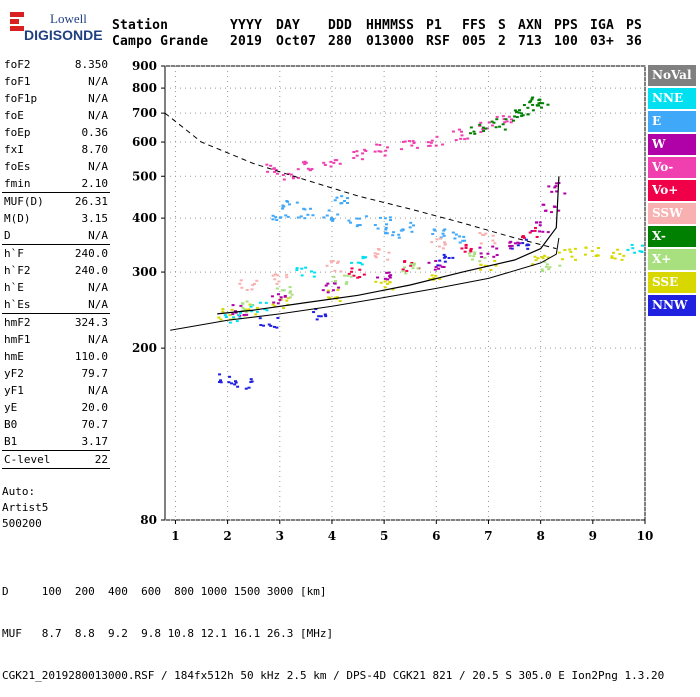 The width and height of the screenshot is (700, 697). Describe the element at coordinates (332, 536) in the screenshot. I see `x-tick-label: 4` at that location.